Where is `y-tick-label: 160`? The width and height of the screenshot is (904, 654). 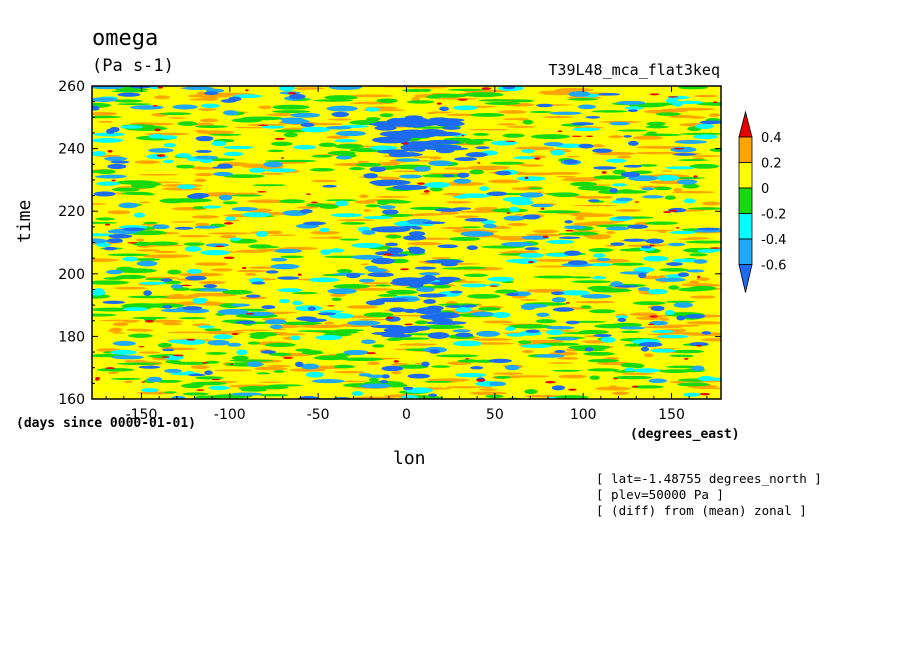 y-tick-label: 160 is located at coordinates (71, 400).